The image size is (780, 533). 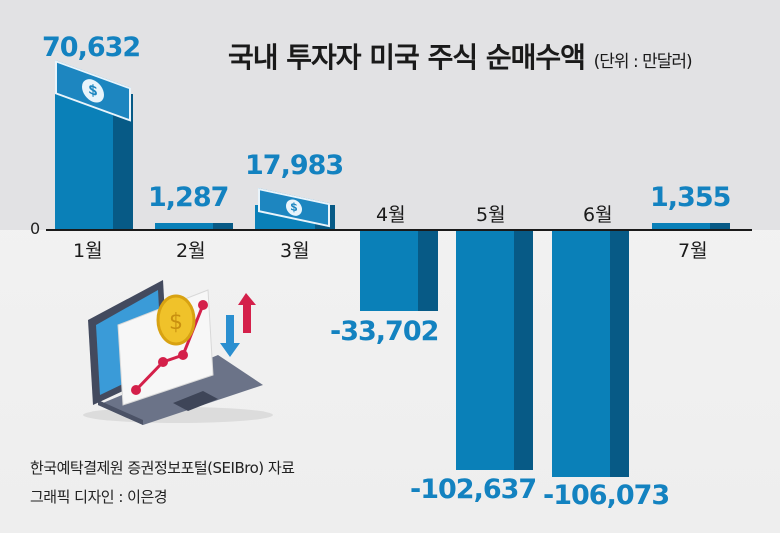 I want to click on unit-label: (단위 : 만달러), so click(x=643, y=62).